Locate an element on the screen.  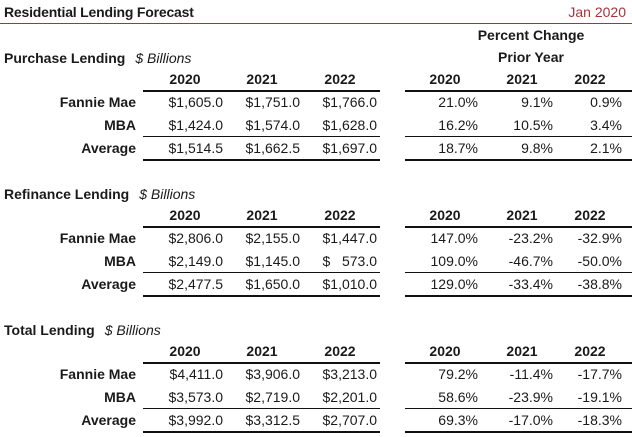
pct-cell: -23.2% is located at coordinates (530, 238).